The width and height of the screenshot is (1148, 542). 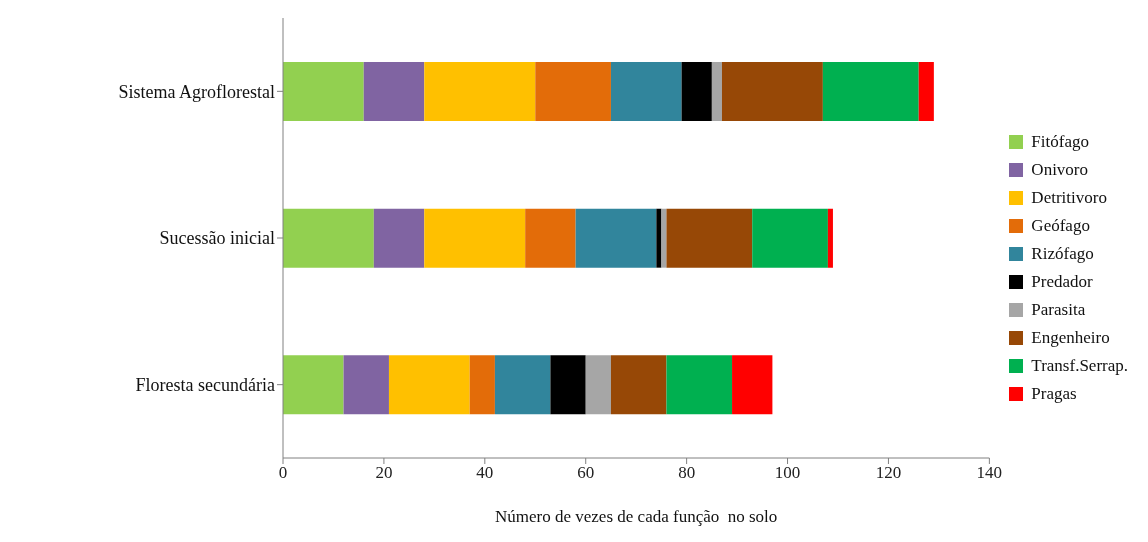 What do you see at coordinates (1058, 310) in the screenshot?
I see `legend-label: Parasita` at bounding box center [1058, 310].